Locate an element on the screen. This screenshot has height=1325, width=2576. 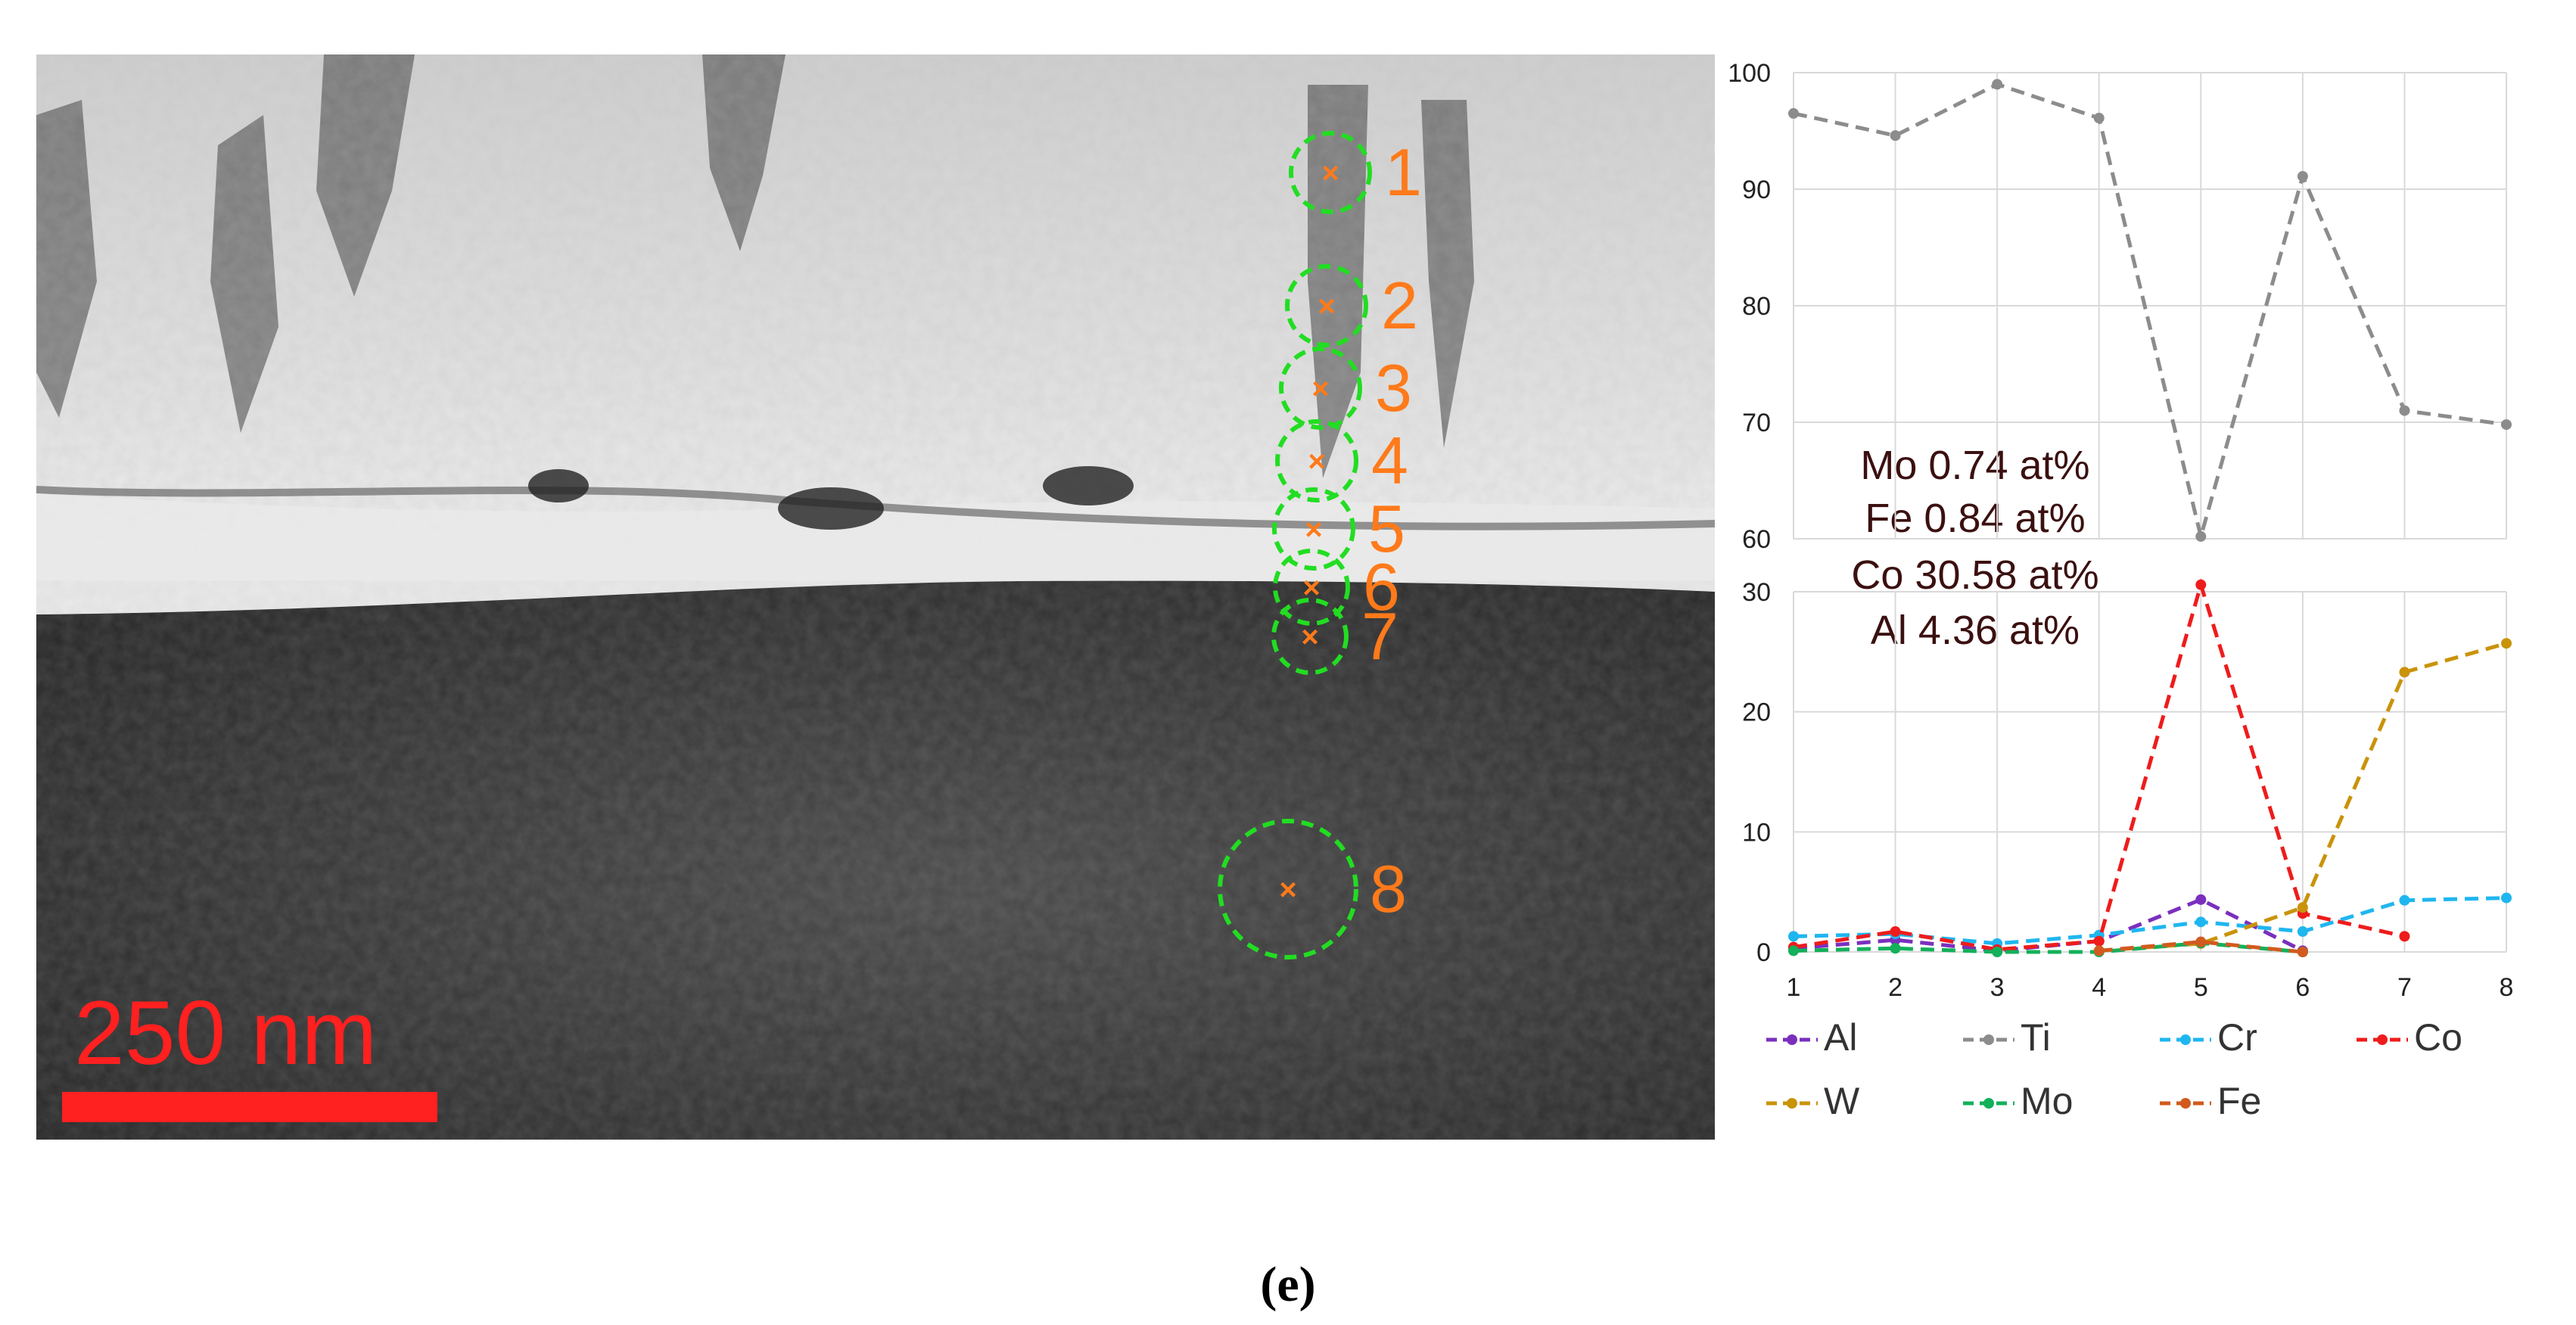
minor-elements-chart: 0 10 20 30 1 2 3 4 5 6 7 8 is located at coordinates (2127, 790).